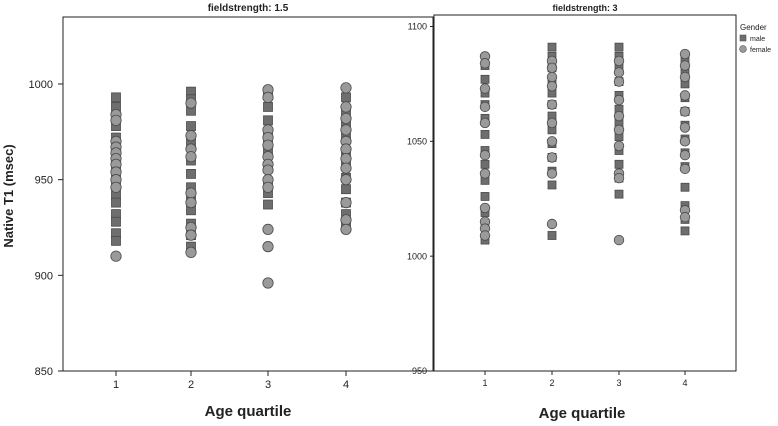  What do you see at coordinates (417, 27) in the screenshot?
I see `y-tick-label: 1100` at bounding box center [417, 27].